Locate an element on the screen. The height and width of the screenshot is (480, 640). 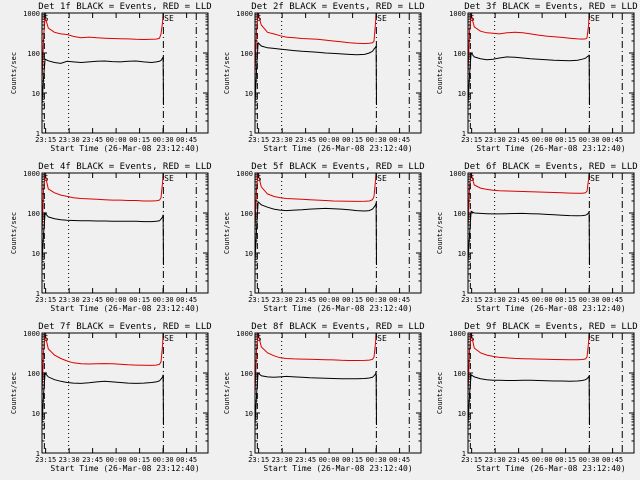
chart-title: Det 5f BLACK = Events, RED = LLD is located at coordinates (337, 167).